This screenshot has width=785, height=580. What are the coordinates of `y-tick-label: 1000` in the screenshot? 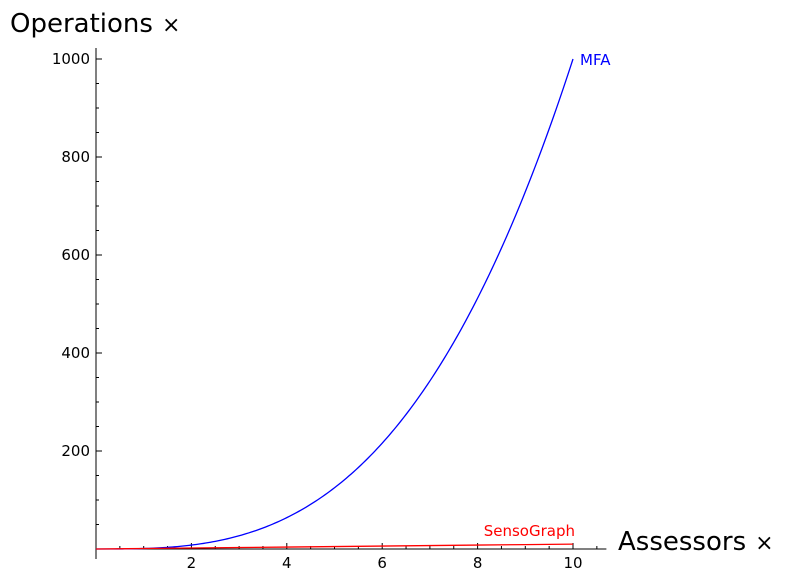 It's located at (71, 59).